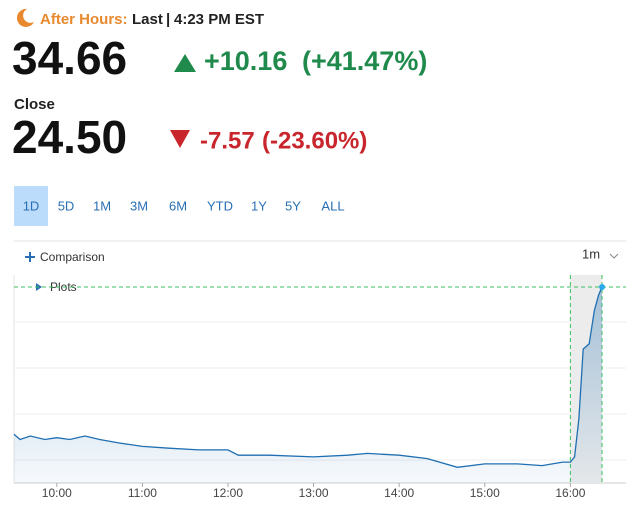 The width and height of the screenshot is (626, 511). I want to click on plus-icon, so click(30, 257).